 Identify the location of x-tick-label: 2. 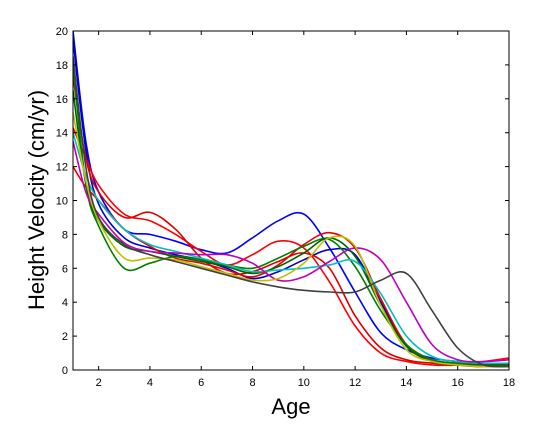
(99, 383).